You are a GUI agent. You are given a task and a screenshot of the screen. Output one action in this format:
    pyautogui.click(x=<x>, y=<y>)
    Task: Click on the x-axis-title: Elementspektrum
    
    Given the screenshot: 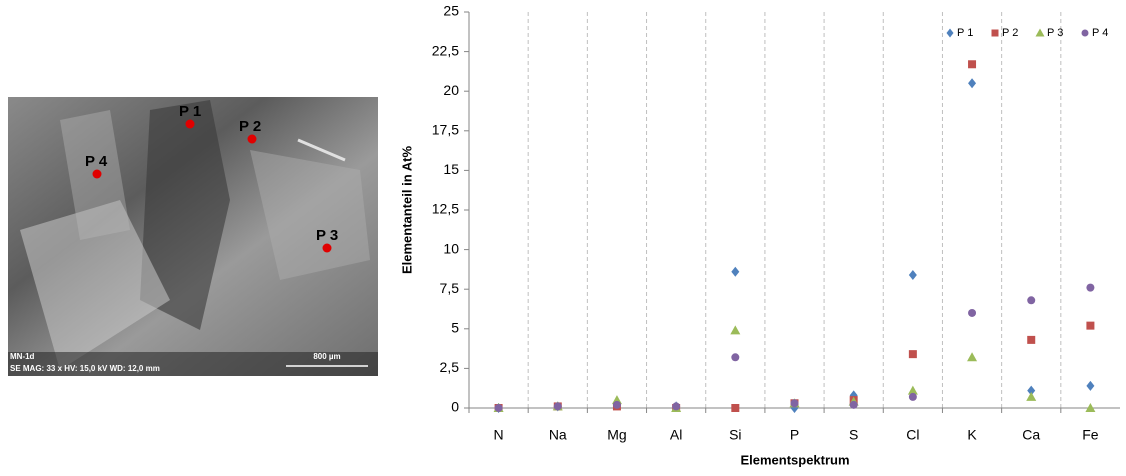 What is the action you would take?
    pyautogui.click(x=794, y=459)
    